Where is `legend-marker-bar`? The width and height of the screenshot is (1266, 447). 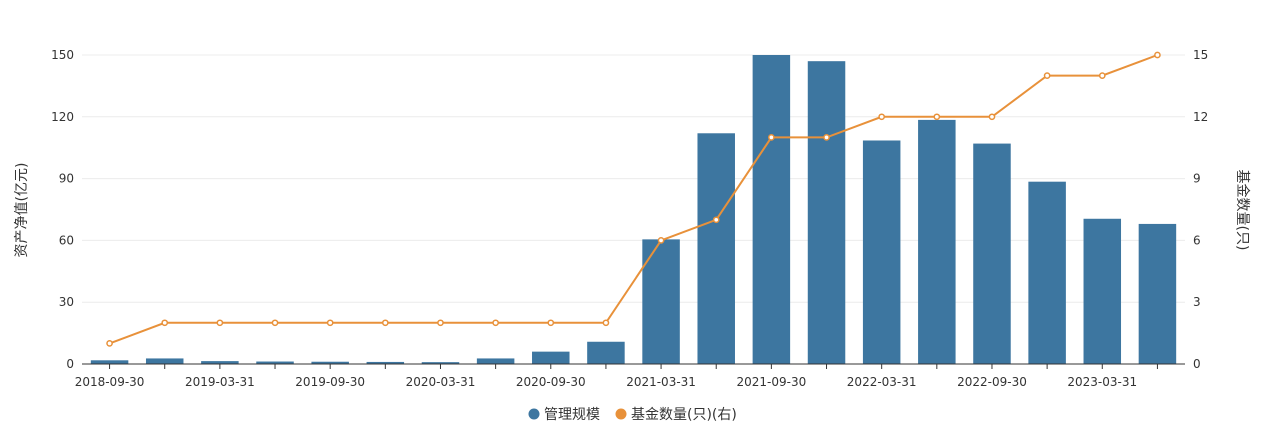
legend-marker-bar is located at coordinates (534, 414).